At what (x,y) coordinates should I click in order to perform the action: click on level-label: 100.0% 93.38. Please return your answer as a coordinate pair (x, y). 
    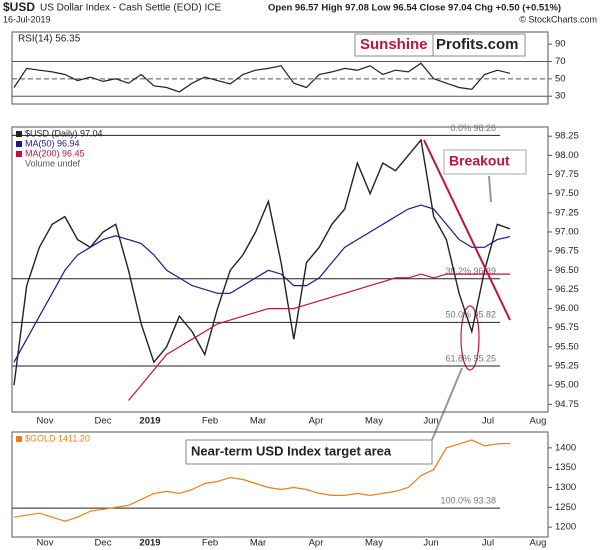
    Looking at the image, I should click on (468, 500).